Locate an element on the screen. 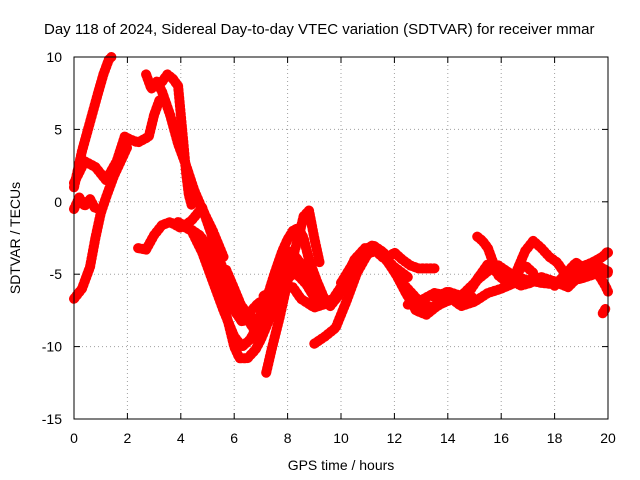 The height and width of the screenshot is (480, 640). series-track-l is located at coordinates (293, 291).